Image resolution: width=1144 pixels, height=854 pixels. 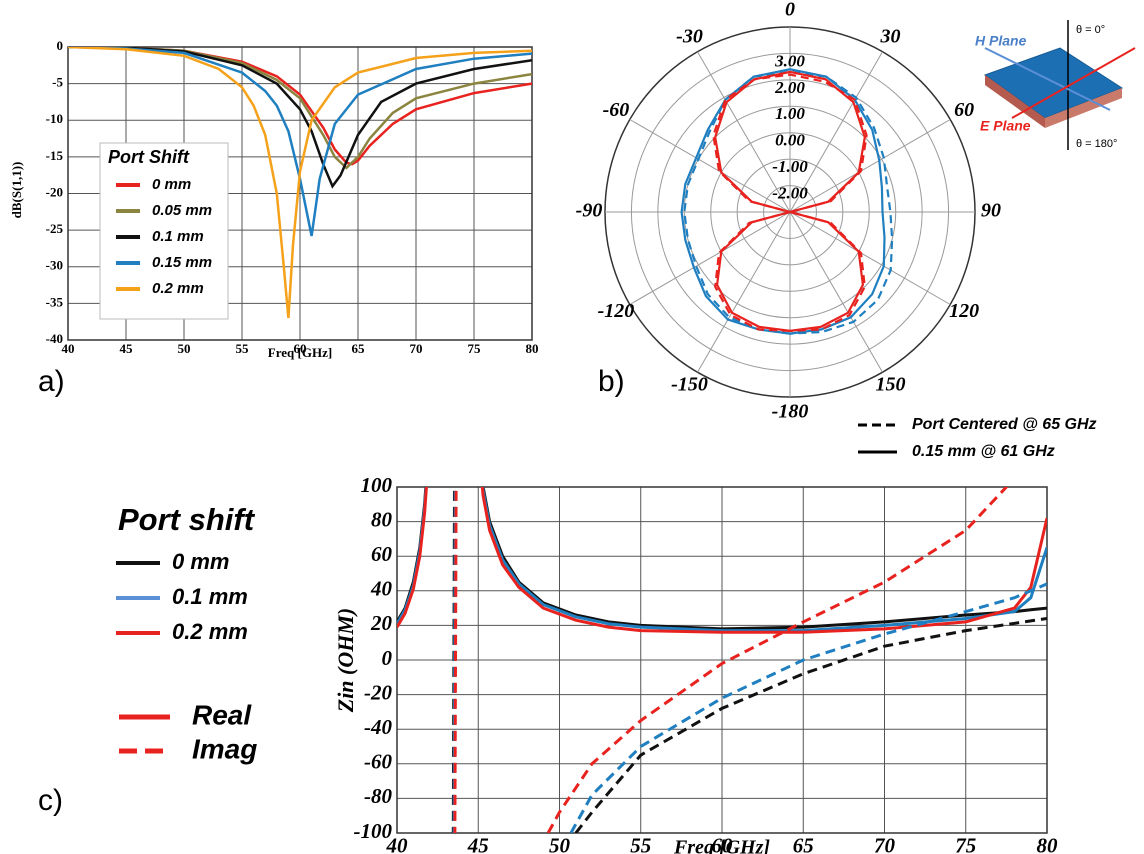 I want to click on theta-tick-label: 30, so click(x=890, y=37).